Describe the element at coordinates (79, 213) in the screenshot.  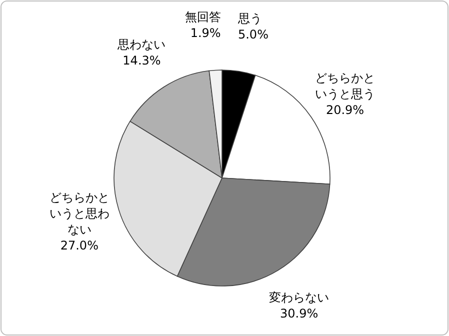
I see `slice-label: どちらかというと思わない` at that location.